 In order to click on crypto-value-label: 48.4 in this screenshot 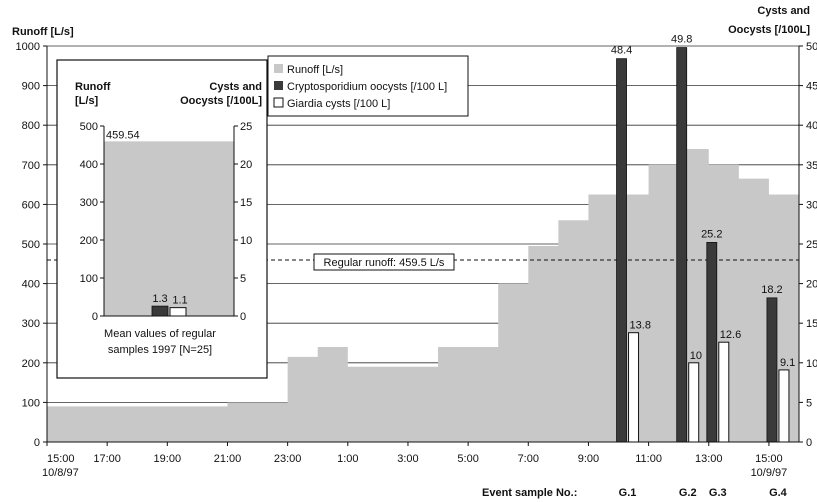, I will do `click(621, 51)`.